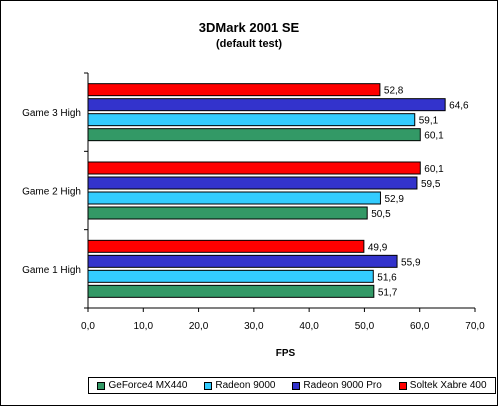 The width and height of the screenshot is (498, 406). What do you see at coordinates (51, 192) in the screenshot?
I see `category-label-1: Game 2 High` at bounding box center [51, 192].